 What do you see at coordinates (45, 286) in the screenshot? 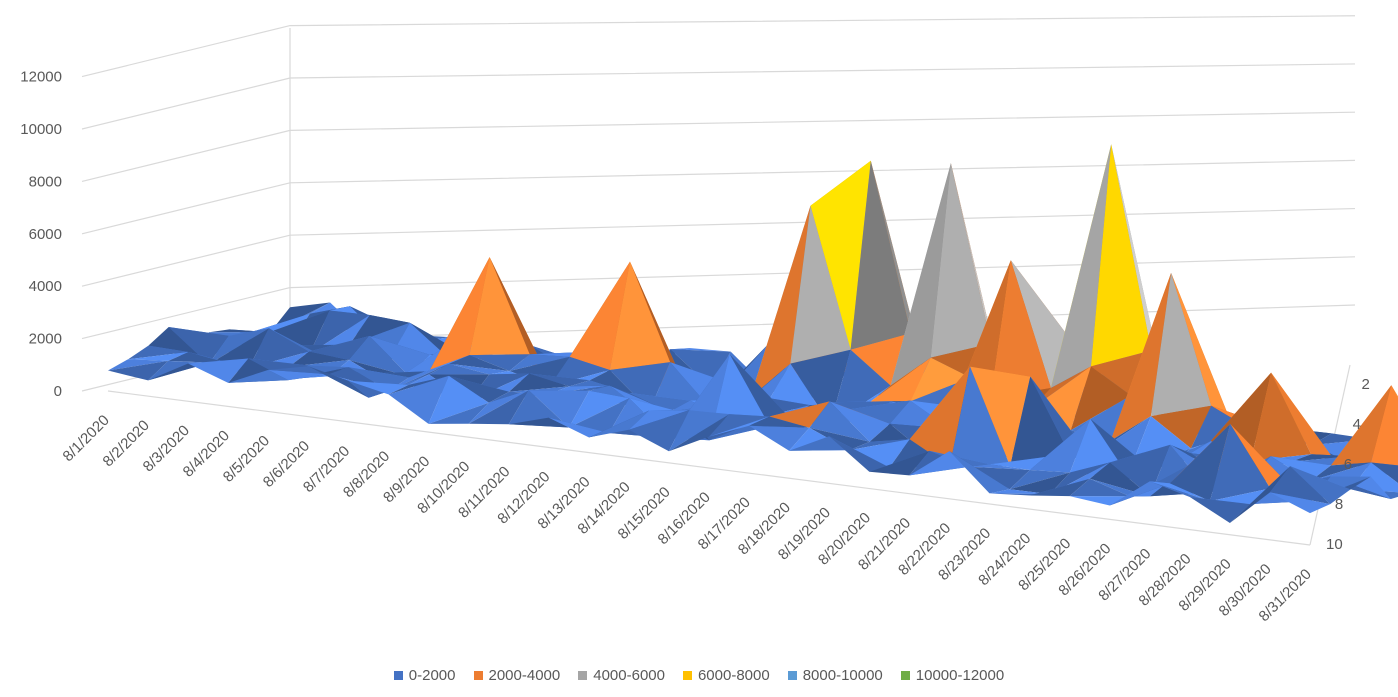
I see `z-tick-label: 4000` at bounding box center [45, 286].